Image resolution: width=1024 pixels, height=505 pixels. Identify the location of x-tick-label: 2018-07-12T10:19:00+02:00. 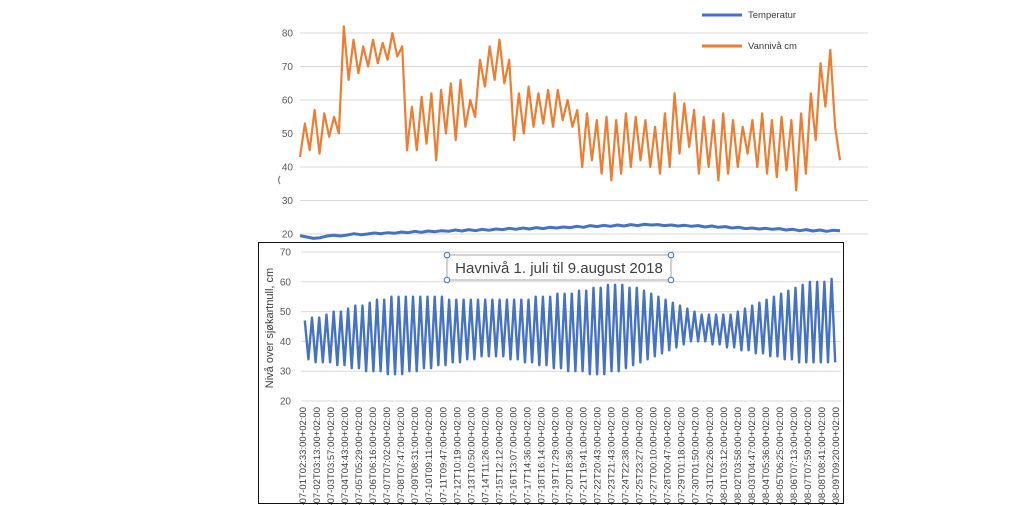
(457, 456).